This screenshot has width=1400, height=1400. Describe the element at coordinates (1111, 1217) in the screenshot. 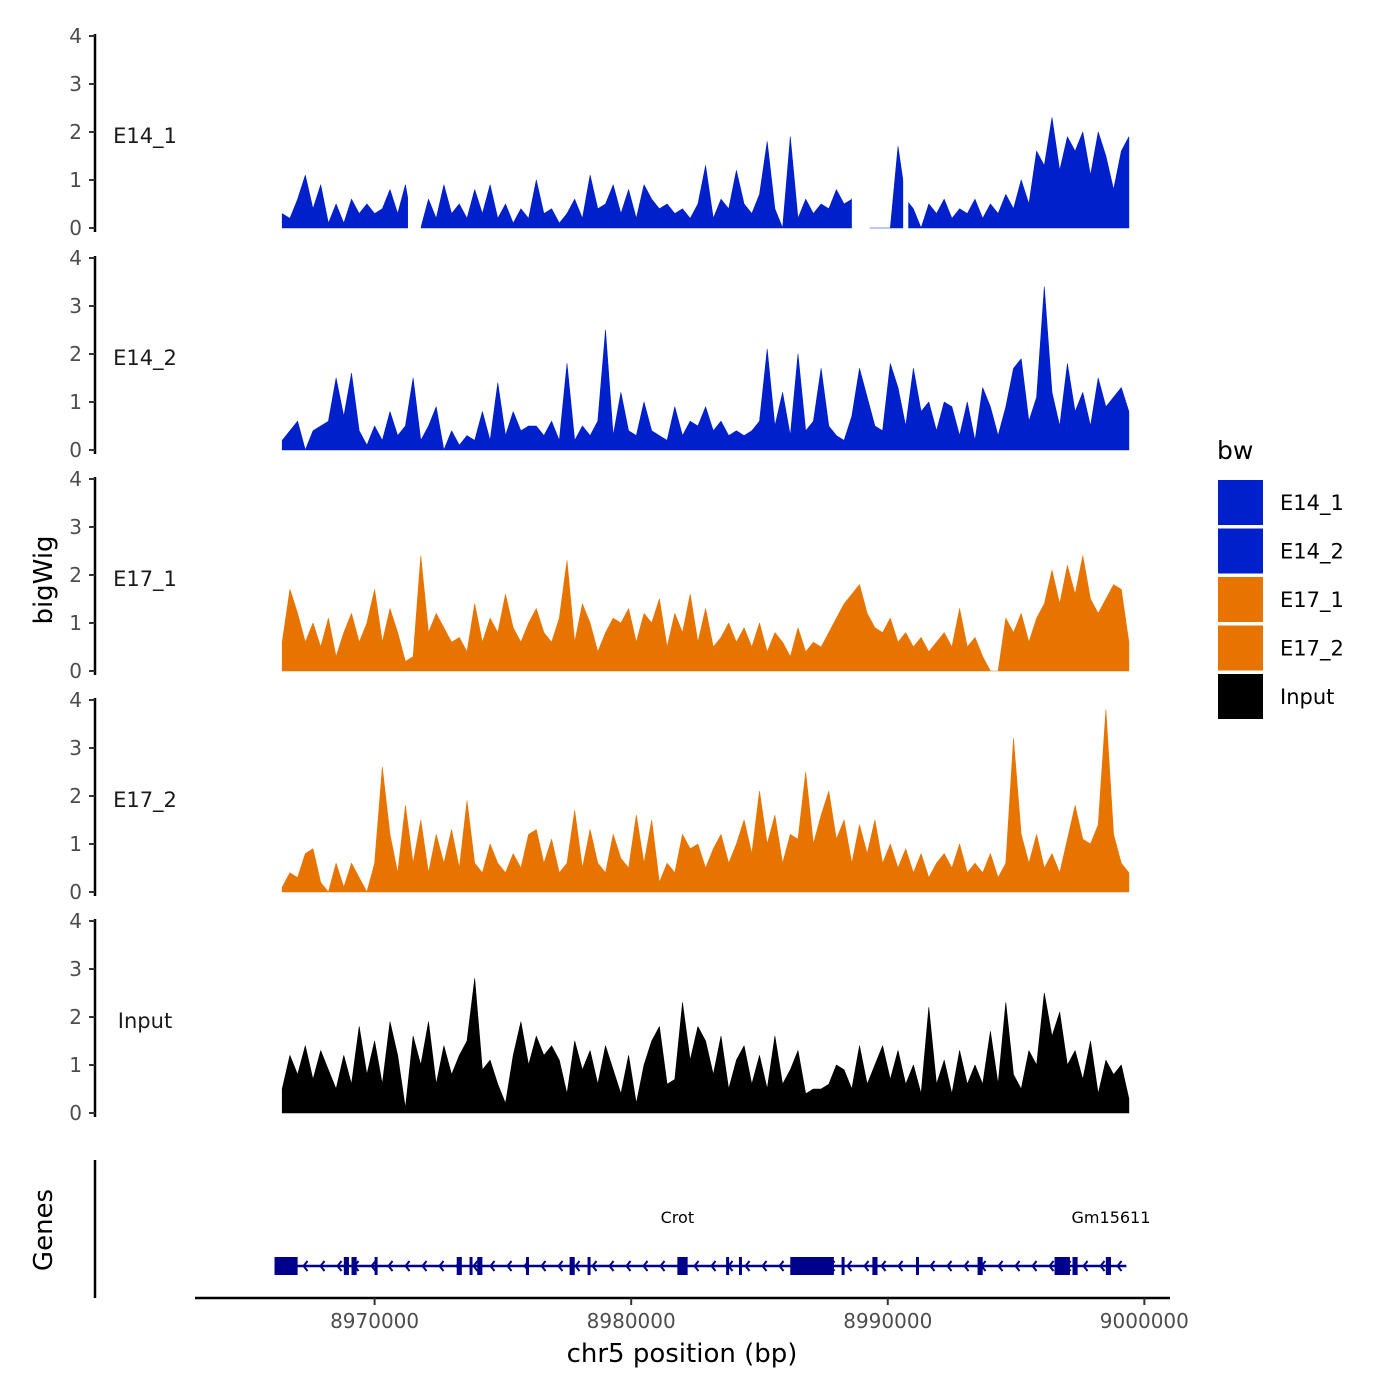

I see `gene-label: Gm15611` at that location.